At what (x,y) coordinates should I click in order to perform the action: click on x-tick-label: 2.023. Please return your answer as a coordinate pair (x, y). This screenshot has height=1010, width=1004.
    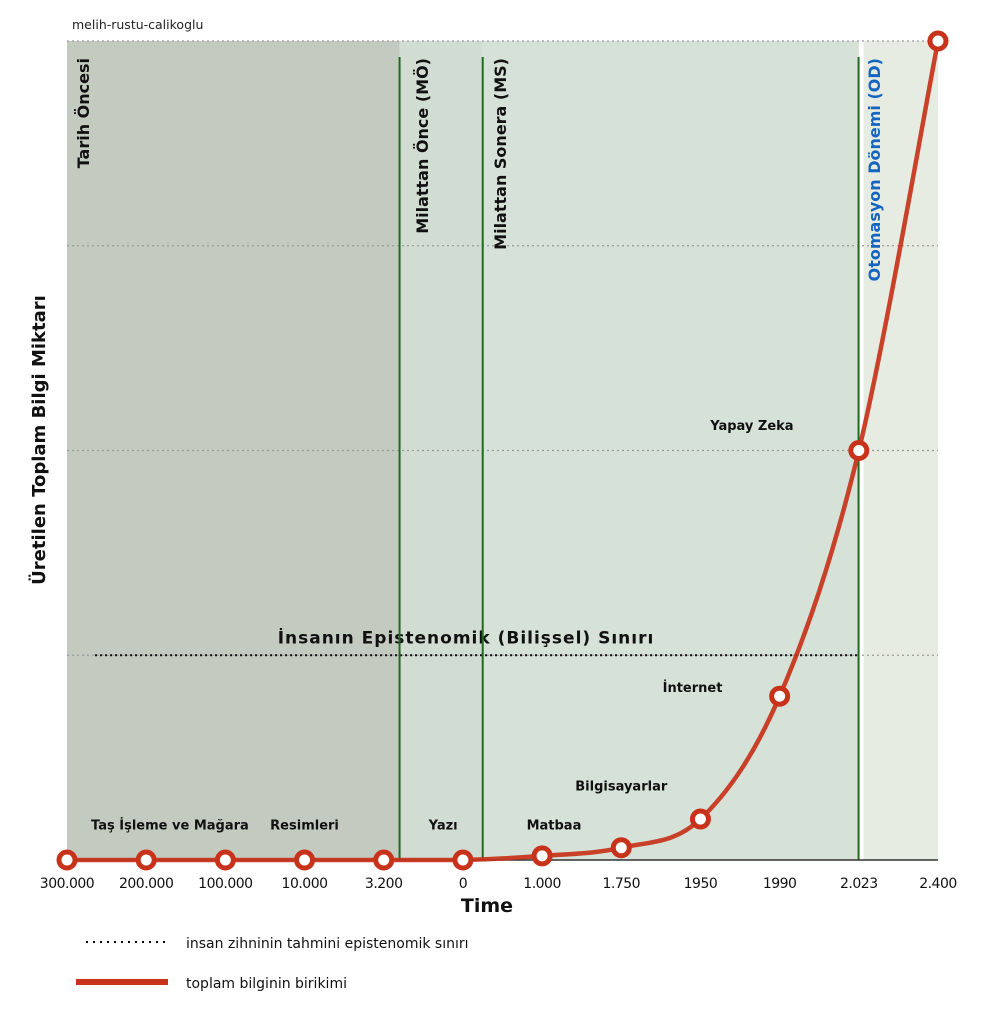
    Looking at the image, I should click on (859, 884).